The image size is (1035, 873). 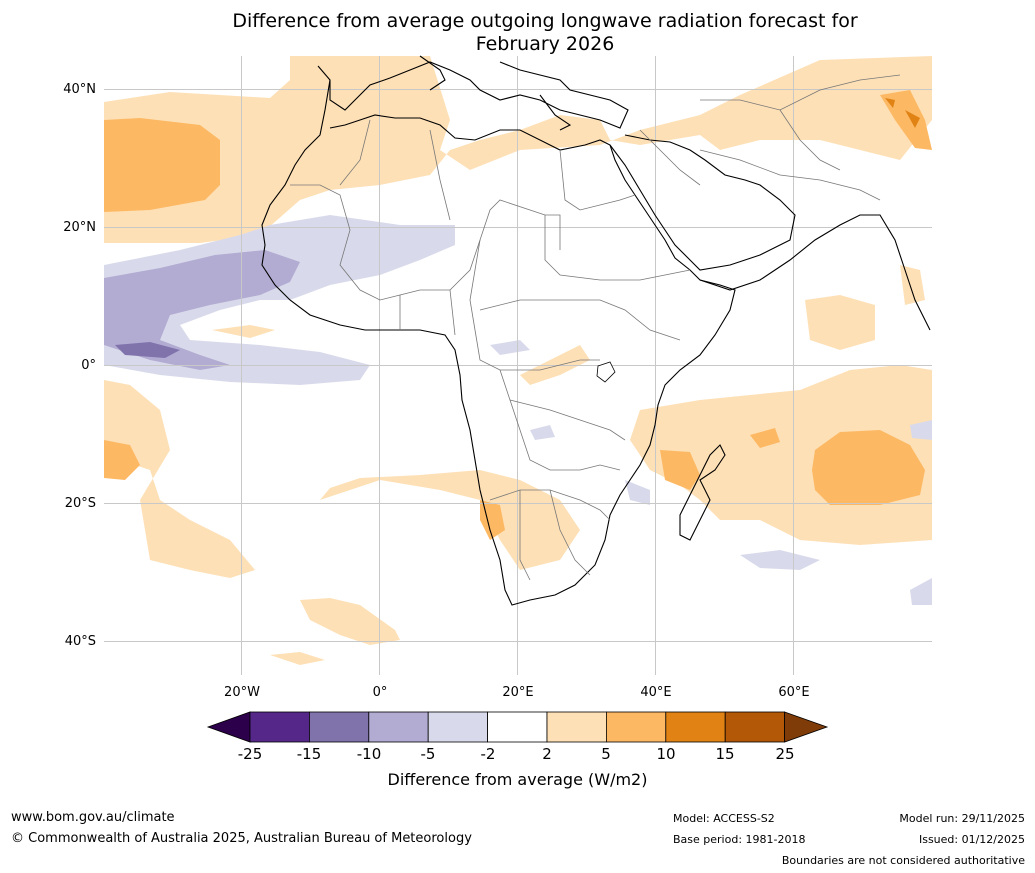 What do you see at coordinates (517, 779) in the screenshot?
I see `colorbar-label: Difference from average (W/m2)` at bounding box center [517, 779].